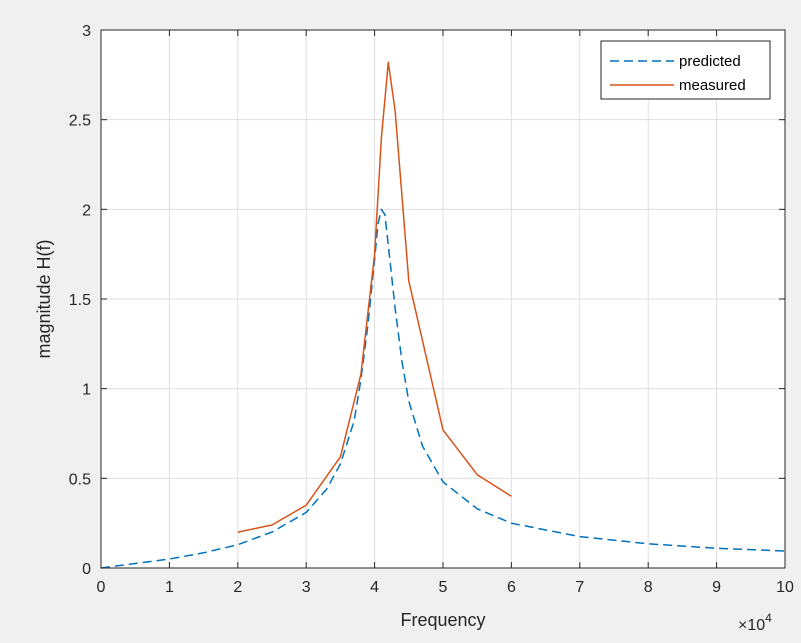 This screenshot has height=643, width=801. What do you see at coordinates (101, 587) in the screenshot?
I see `x-tick-label: 0` at bounding box center [101, 587].